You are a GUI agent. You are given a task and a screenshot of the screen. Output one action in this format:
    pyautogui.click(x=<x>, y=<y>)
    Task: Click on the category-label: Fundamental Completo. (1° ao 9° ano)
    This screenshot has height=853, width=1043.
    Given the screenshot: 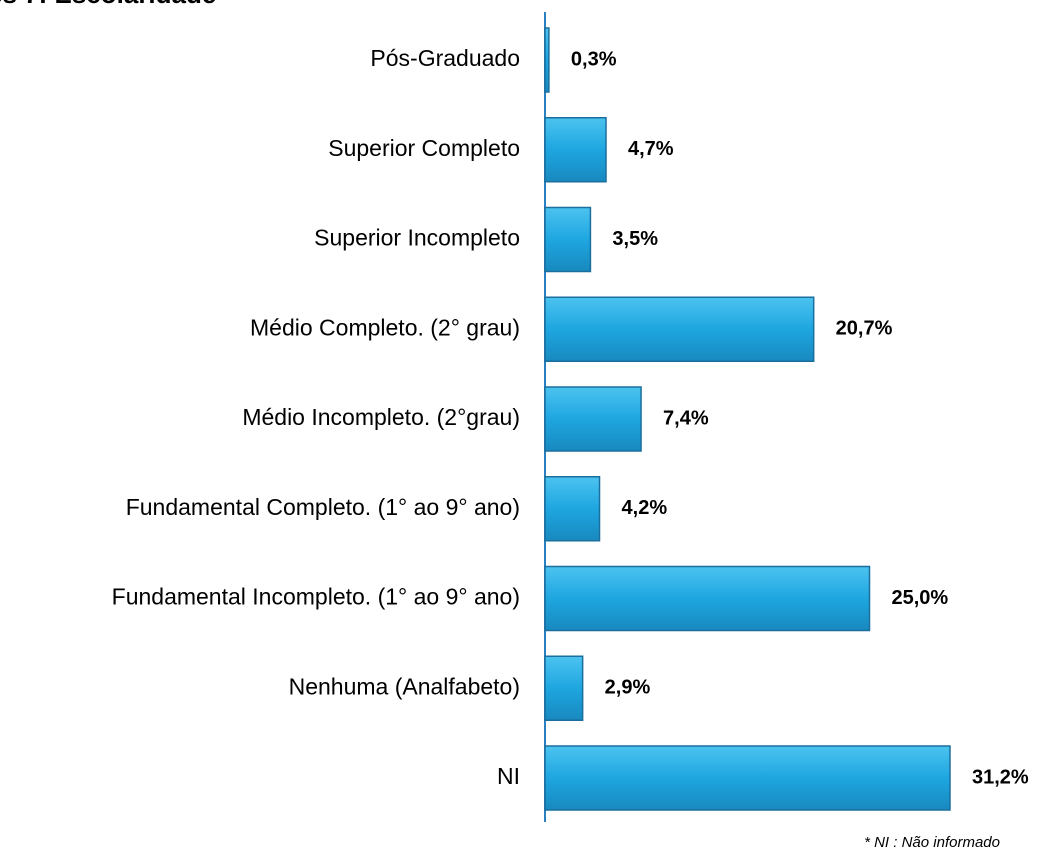 What is the action you would take?
    pyautogui.click(x=323, y=507)
    